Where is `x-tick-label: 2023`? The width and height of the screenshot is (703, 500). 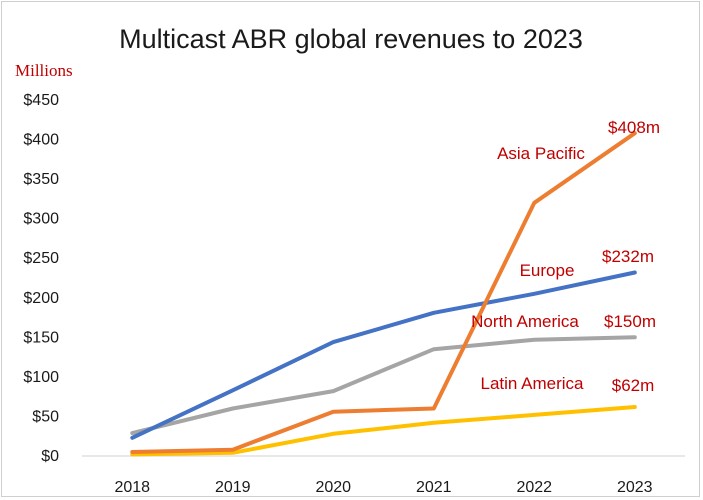
x-tick-label: 2023 is located at coordinates (635, 487).